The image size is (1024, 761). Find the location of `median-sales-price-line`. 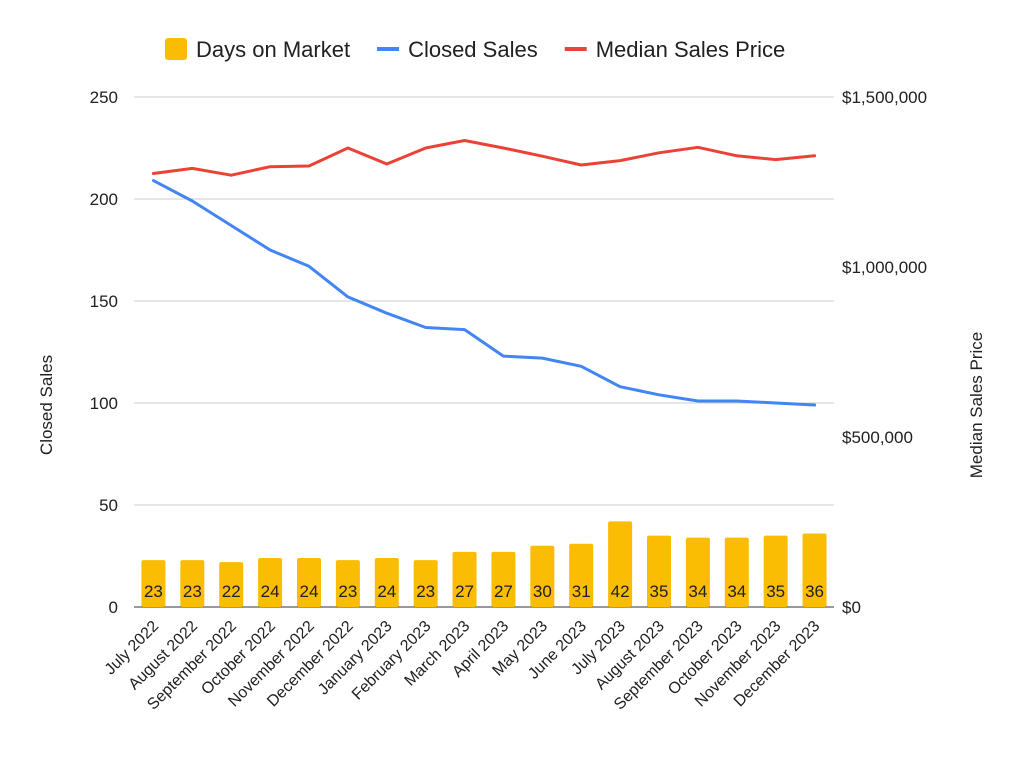

median-sales-price-line is located at coordinates (484, 158).